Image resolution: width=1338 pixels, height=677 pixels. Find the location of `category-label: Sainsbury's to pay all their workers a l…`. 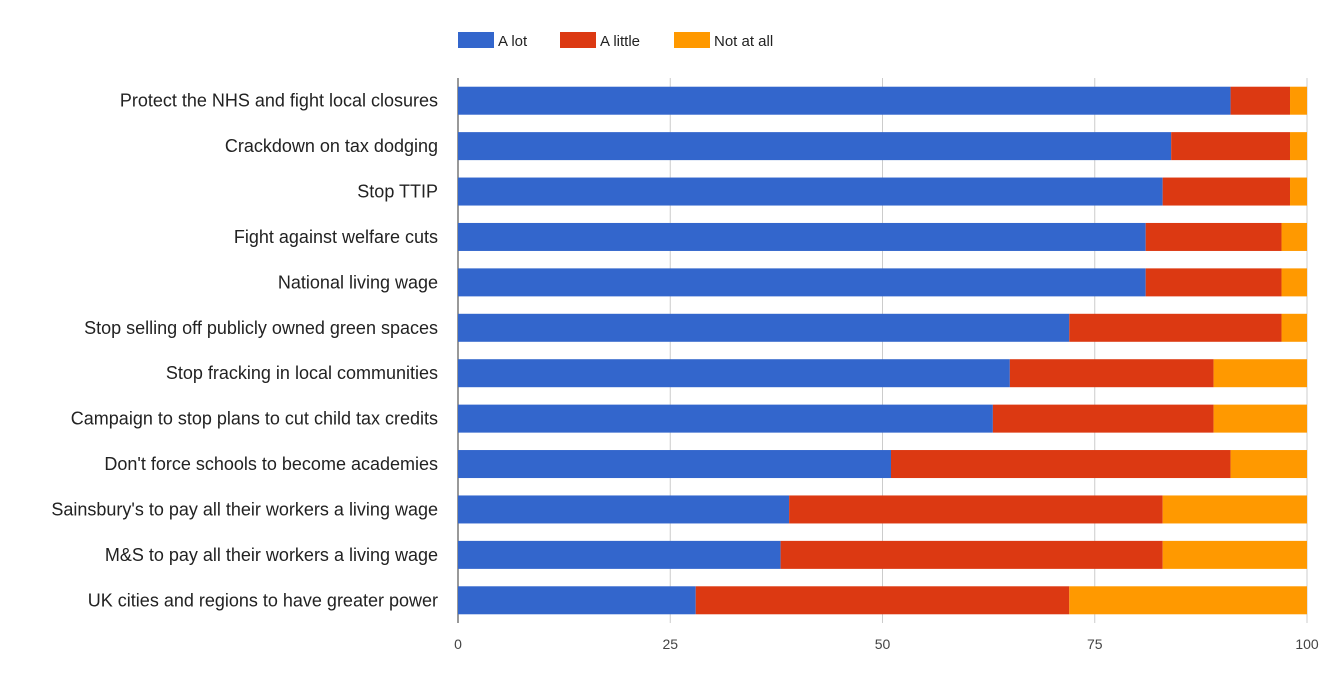

category-label: Sainsbury's to pay all their workers a l… is located at coordinates (244, 509).